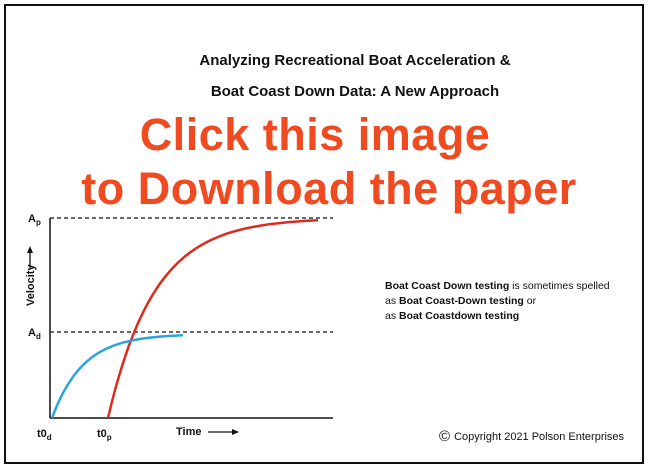 Image resolution: width=650 pixels, height=470 pixels. Describe the element at coordinates (355, 91) in the screenshot. I see `title-line-2: Boat Coast Down Data: A New Approach` at that location.